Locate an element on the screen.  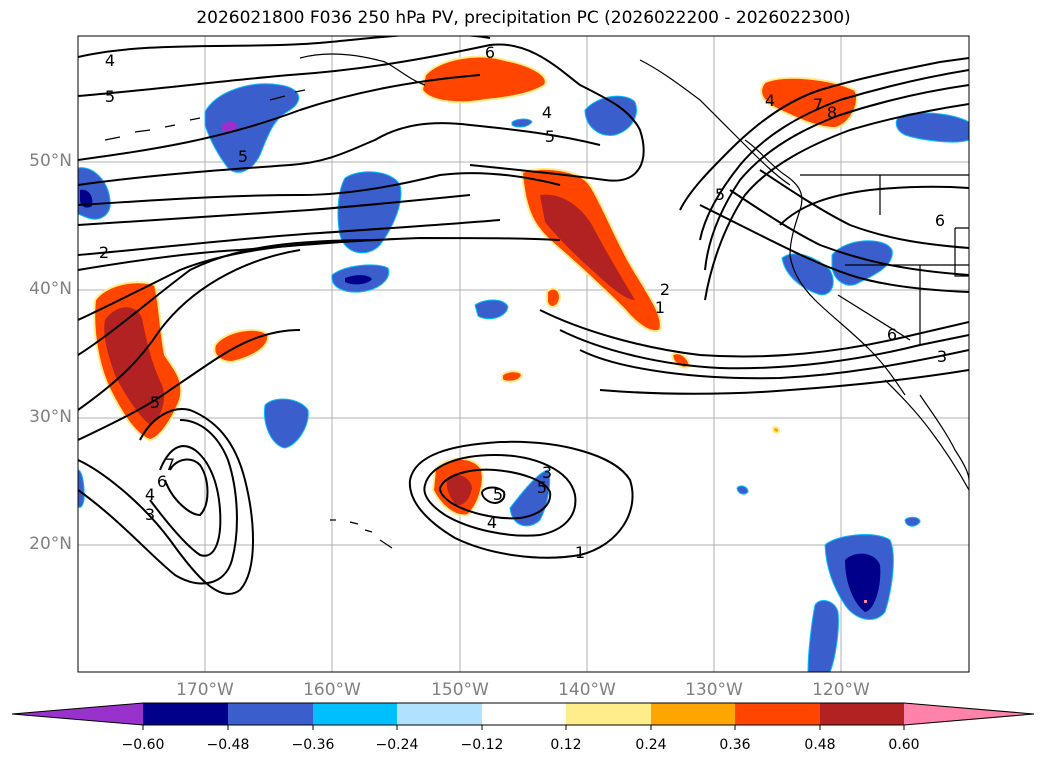
orange-area-gulf-alaska is located at coordinates (483, 79).